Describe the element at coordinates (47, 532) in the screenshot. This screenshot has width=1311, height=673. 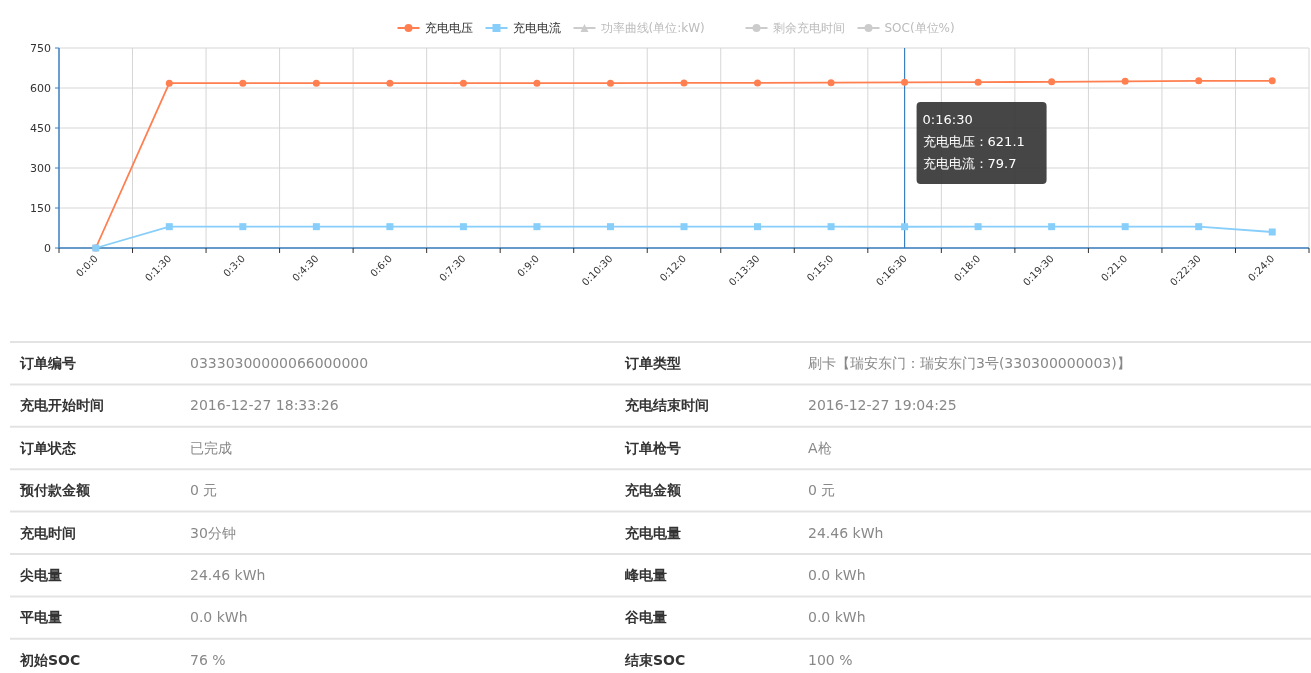
I see `text: 充电时间` at that location.